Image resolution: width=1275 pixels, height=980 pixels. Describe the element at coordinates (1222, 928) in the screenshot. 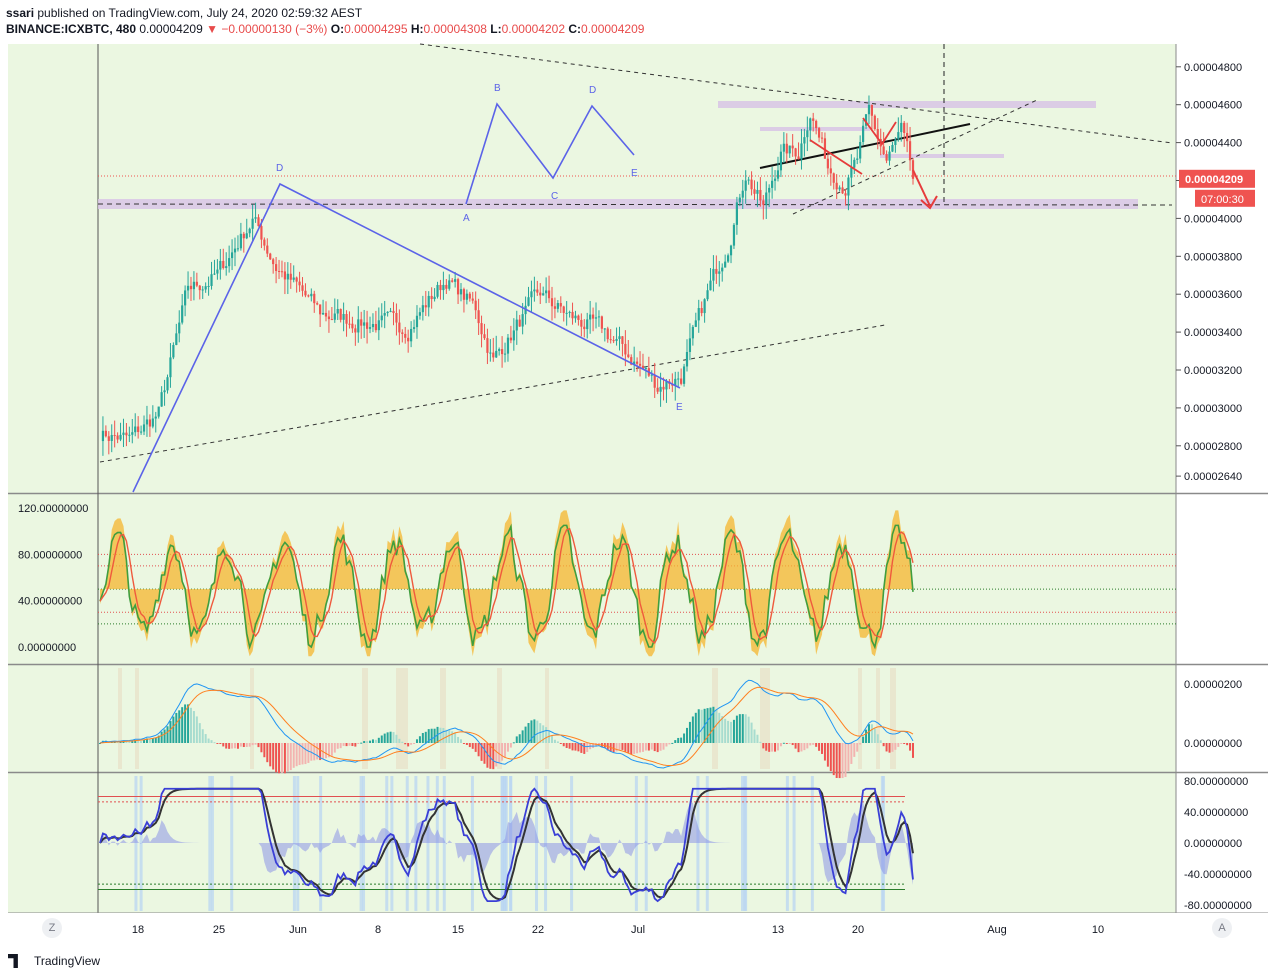

I see `auto-scale-button: A` at that location.